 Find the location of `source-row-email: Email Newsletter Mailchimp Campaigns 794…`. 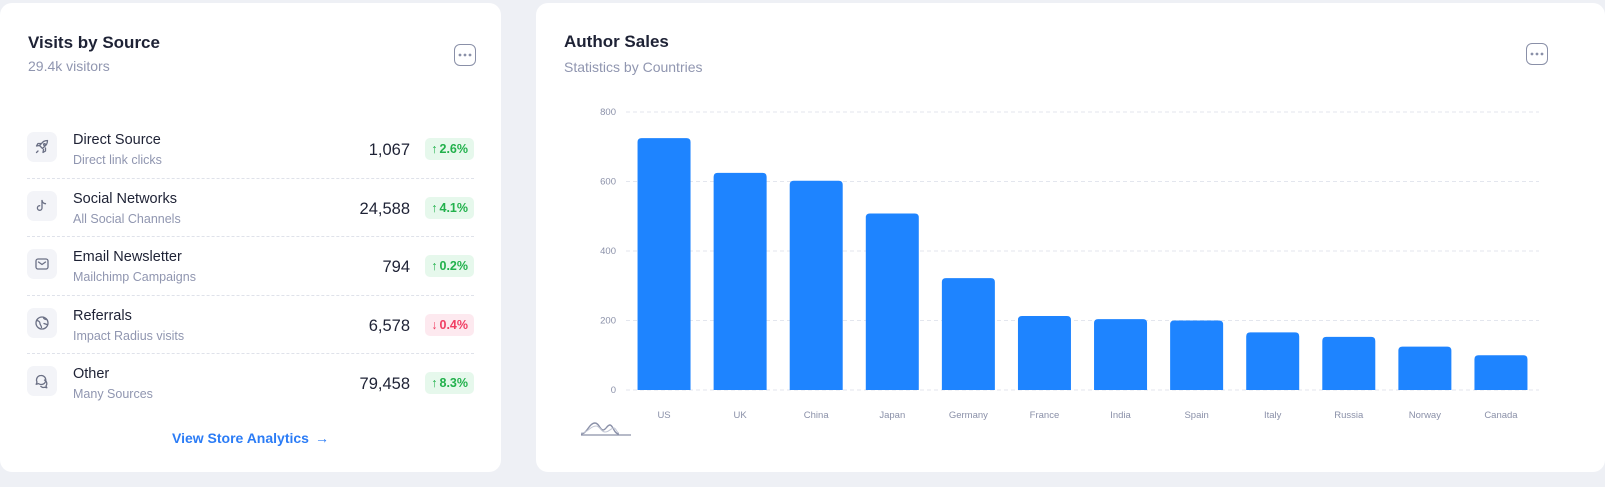

source-row-email: Email Newsletter Mailchimp Campaigns 794… is located at coordinates (250, 266).